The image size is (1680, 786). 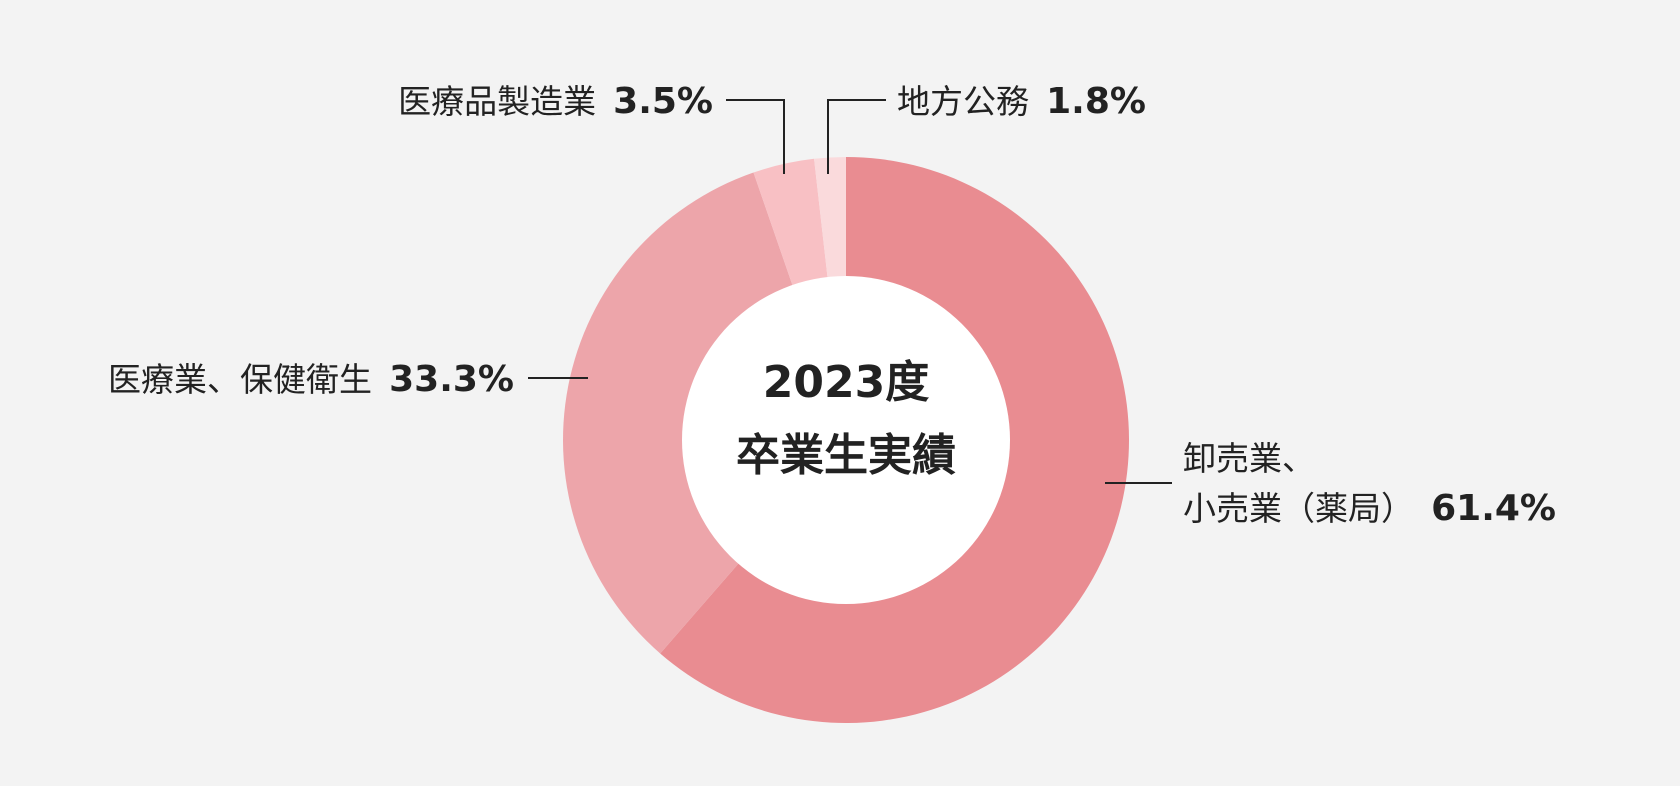 I want to click on chart-subtitle: 卒業生実績, so click(x=846, y=455).